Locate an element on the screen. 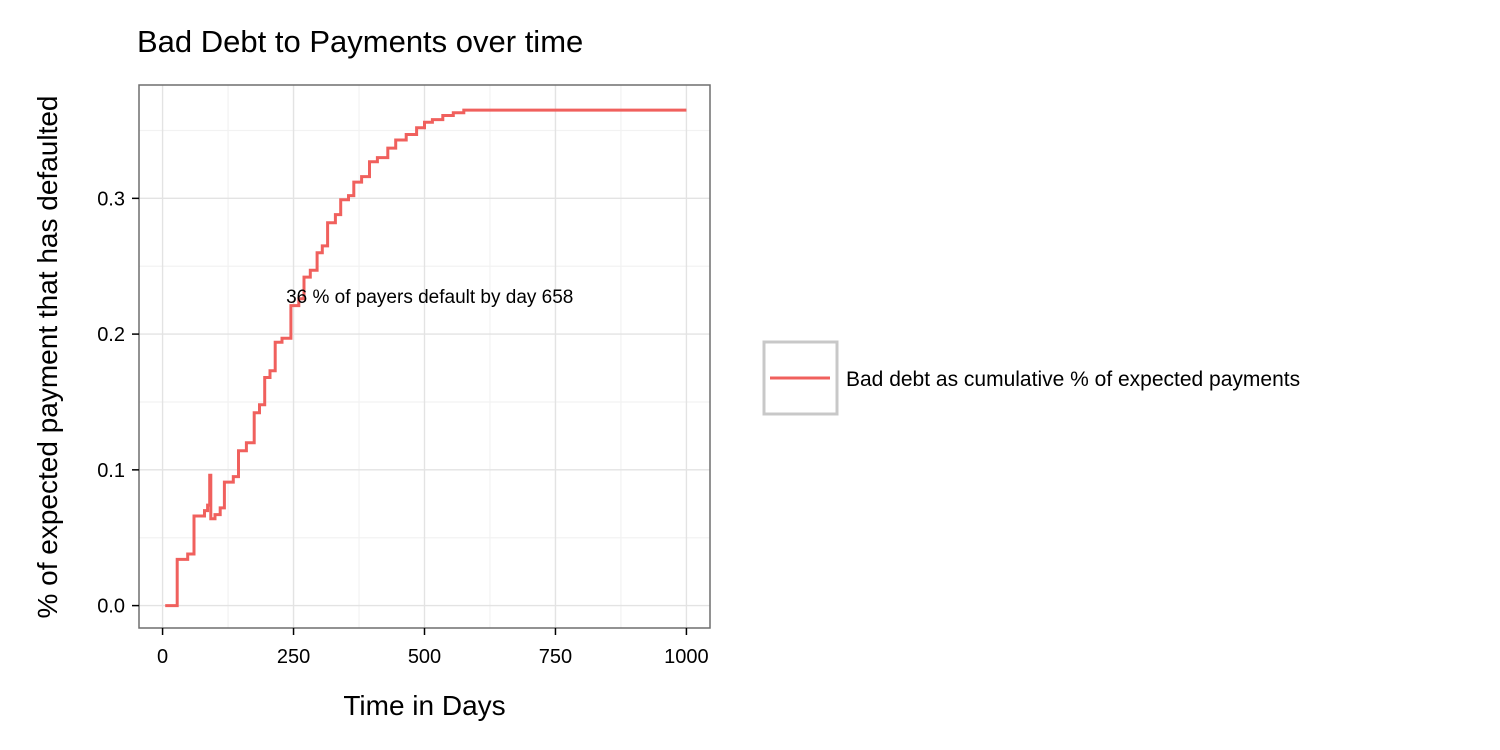  y-tick-label: 0.2 is located at coordinates (111, 335).